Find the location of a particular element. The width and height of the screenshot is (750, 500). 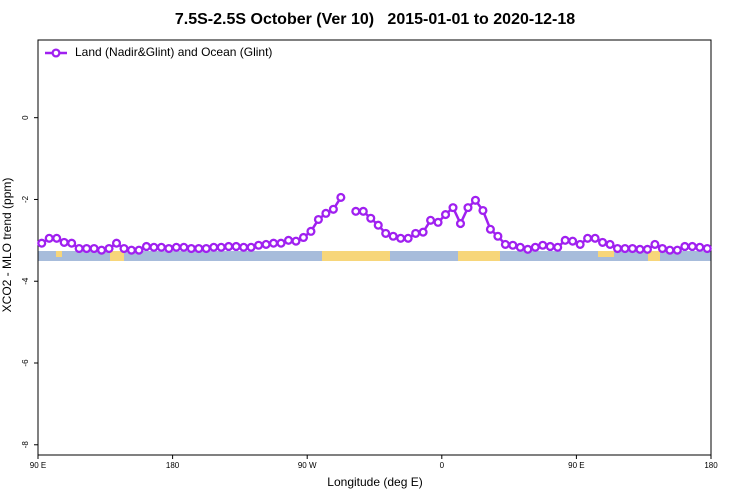

x-tick-label: 180 is located at coordinates (173, 465).